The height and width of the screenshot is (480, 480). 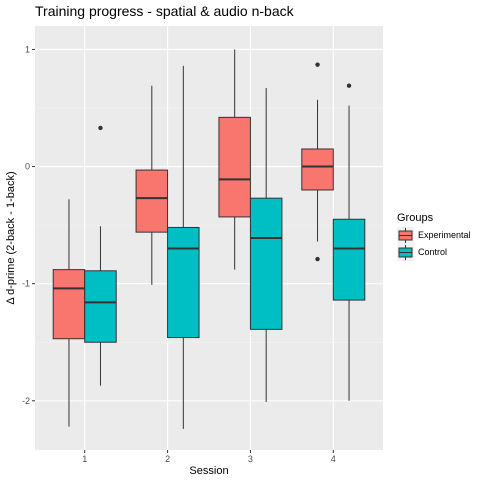 I want to click on x-tick-label: 1, so click(x=84, y=459).